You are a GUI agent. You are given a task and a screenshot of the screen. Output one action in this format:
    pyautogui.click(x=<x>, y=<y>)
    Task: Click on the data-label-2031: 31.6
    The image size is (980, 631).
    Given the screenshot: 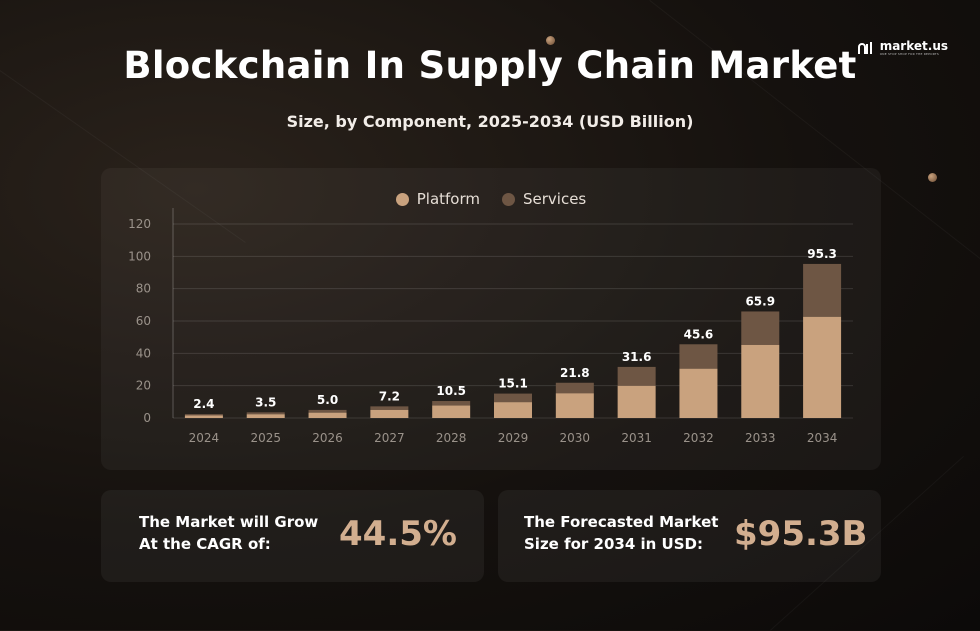 What is the action you would take?
    pyautogui.click(x=637, y=357)
    